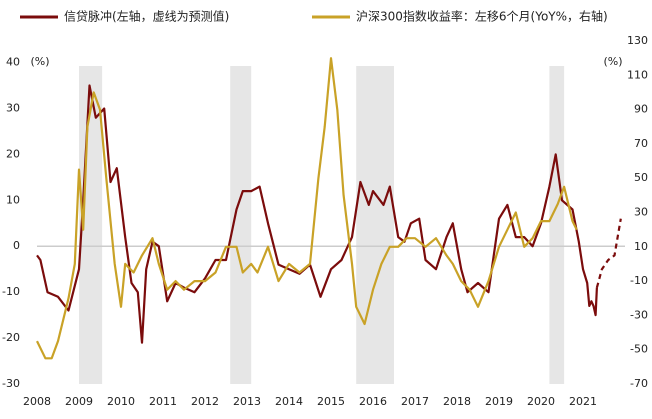 Image resolution: width=652 pixels, height=419 pixels. I want to click on x-tick-label: 2017, so click(415, 401).